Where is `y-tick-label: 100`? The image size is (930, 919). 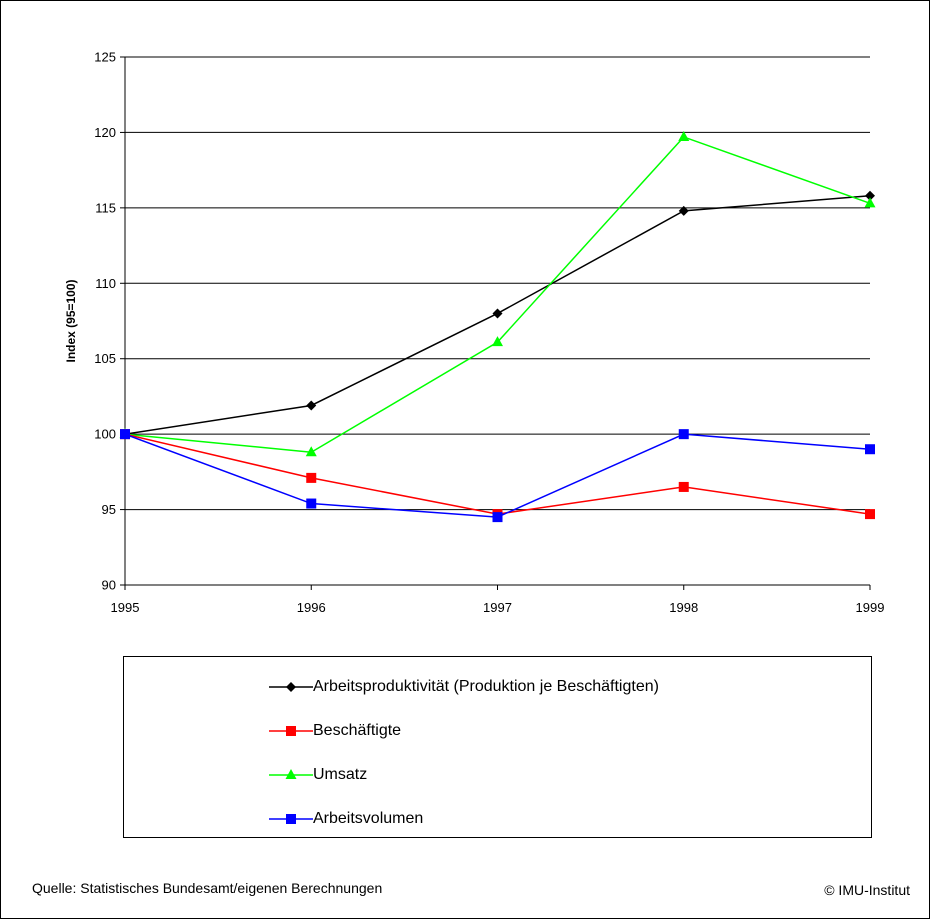 y-tick-label: 100 is located at coordinates (105, 434).